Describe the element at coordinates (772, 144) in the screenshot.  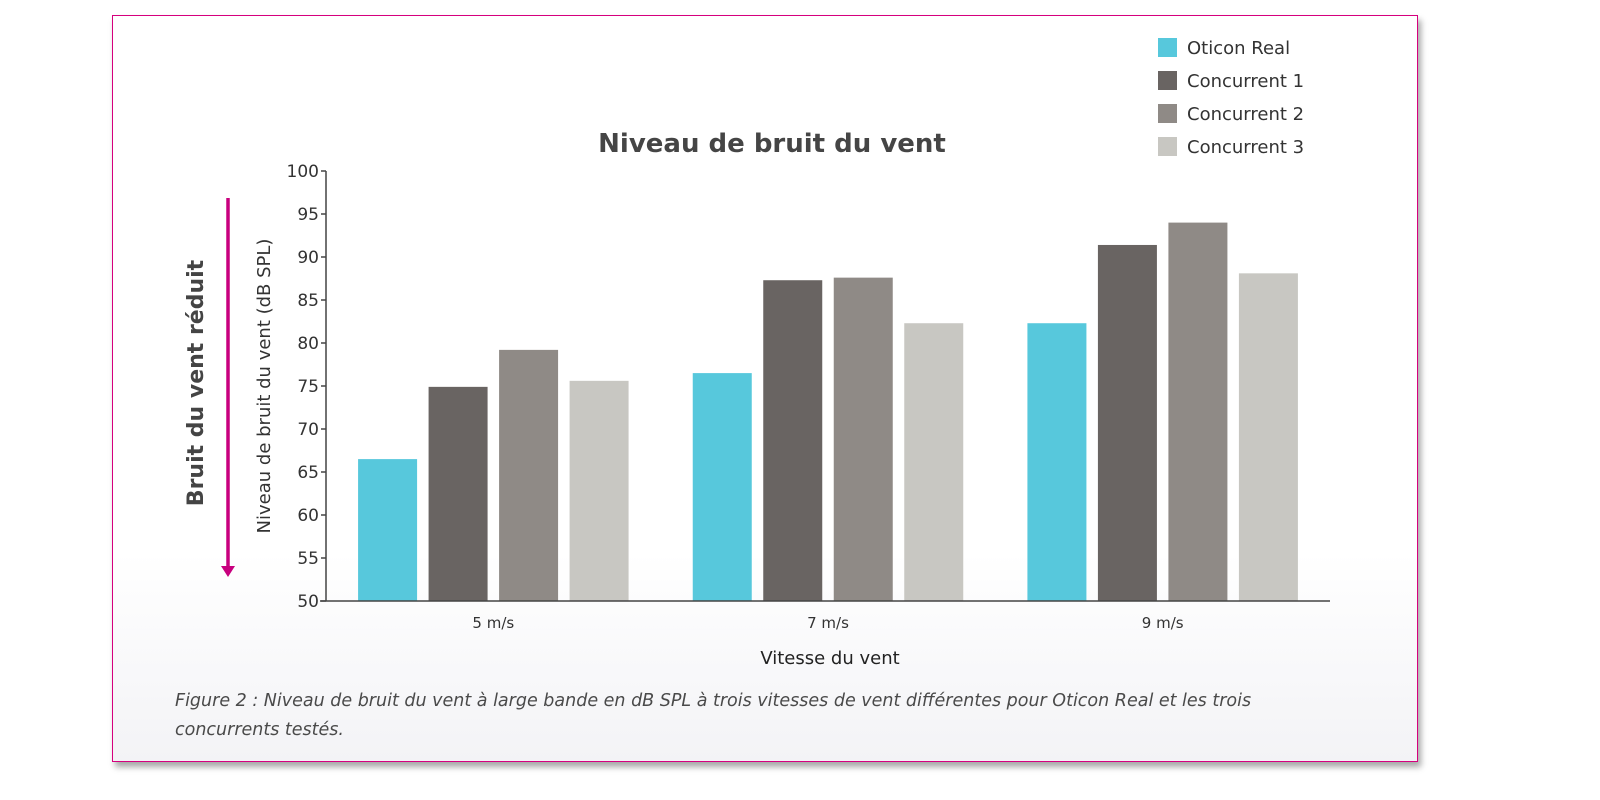
I see `chart-title: Niveau de bruit du vent` at that location.